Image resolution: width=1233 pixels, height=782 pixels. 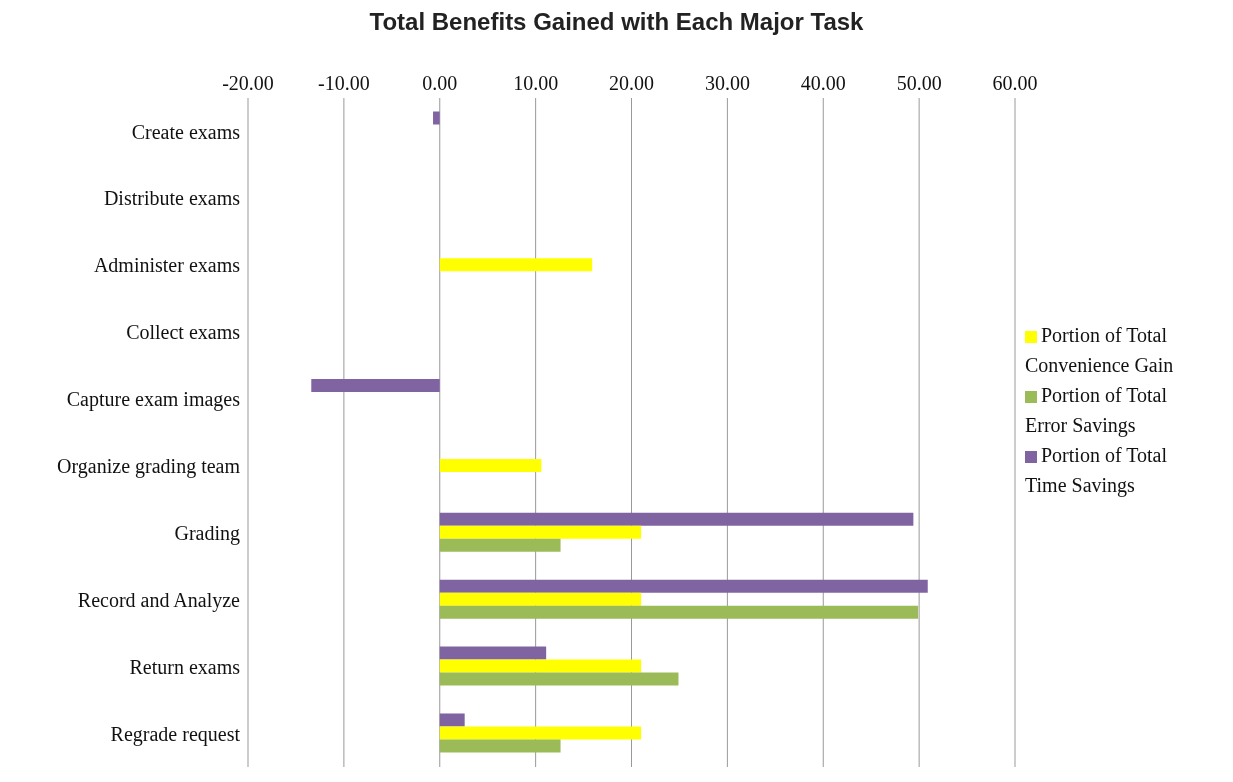 What do you see at coordinates (207, 533) in the screenshot?
I see `y-tick-label: Grading` at bounding box center [207, 533].